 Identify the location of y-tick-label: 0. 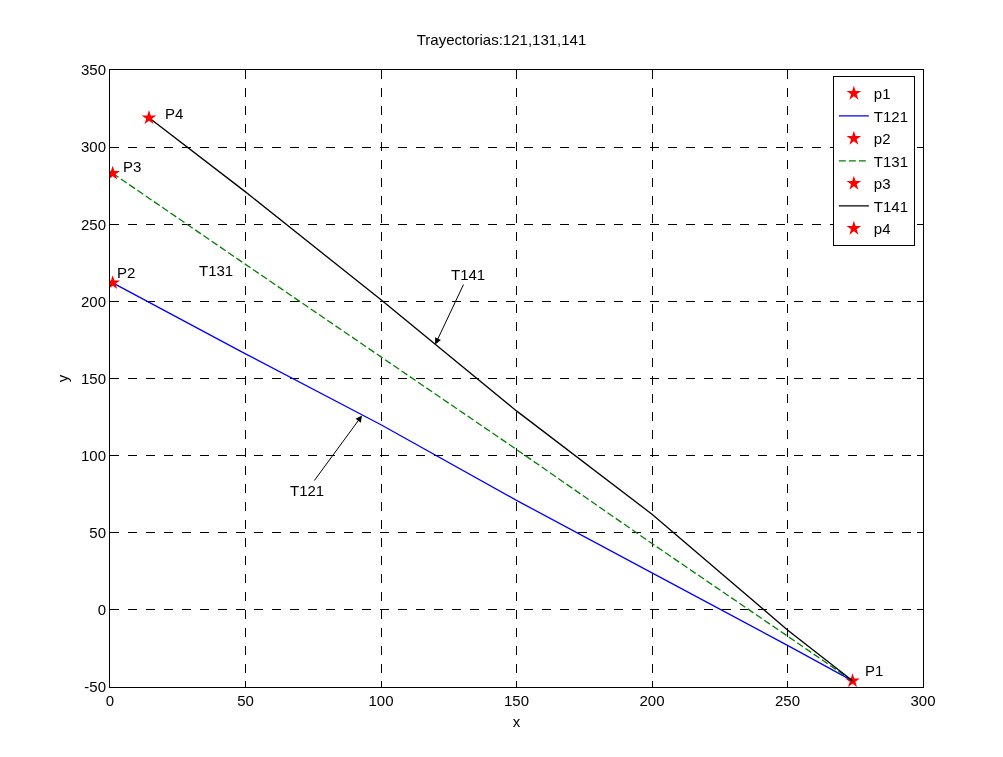
(101, 610).